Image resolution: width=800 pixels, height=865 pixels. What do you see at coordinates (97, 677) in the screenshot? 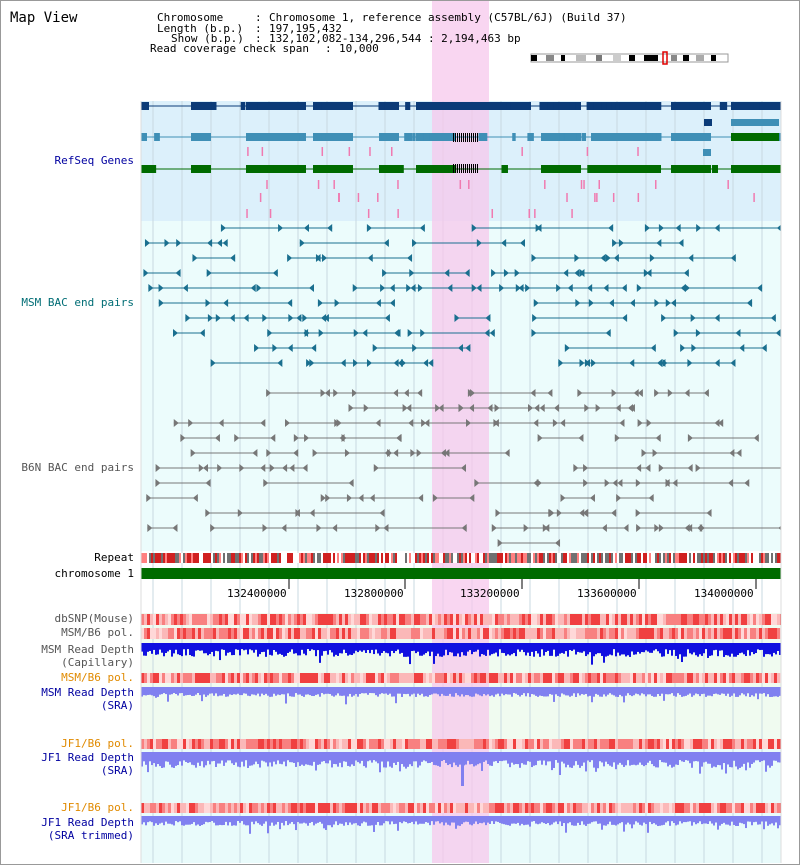
I see `track-label-msm-b6-pol-2: MSM/B6 pol.` at bounding box center [97, 677].